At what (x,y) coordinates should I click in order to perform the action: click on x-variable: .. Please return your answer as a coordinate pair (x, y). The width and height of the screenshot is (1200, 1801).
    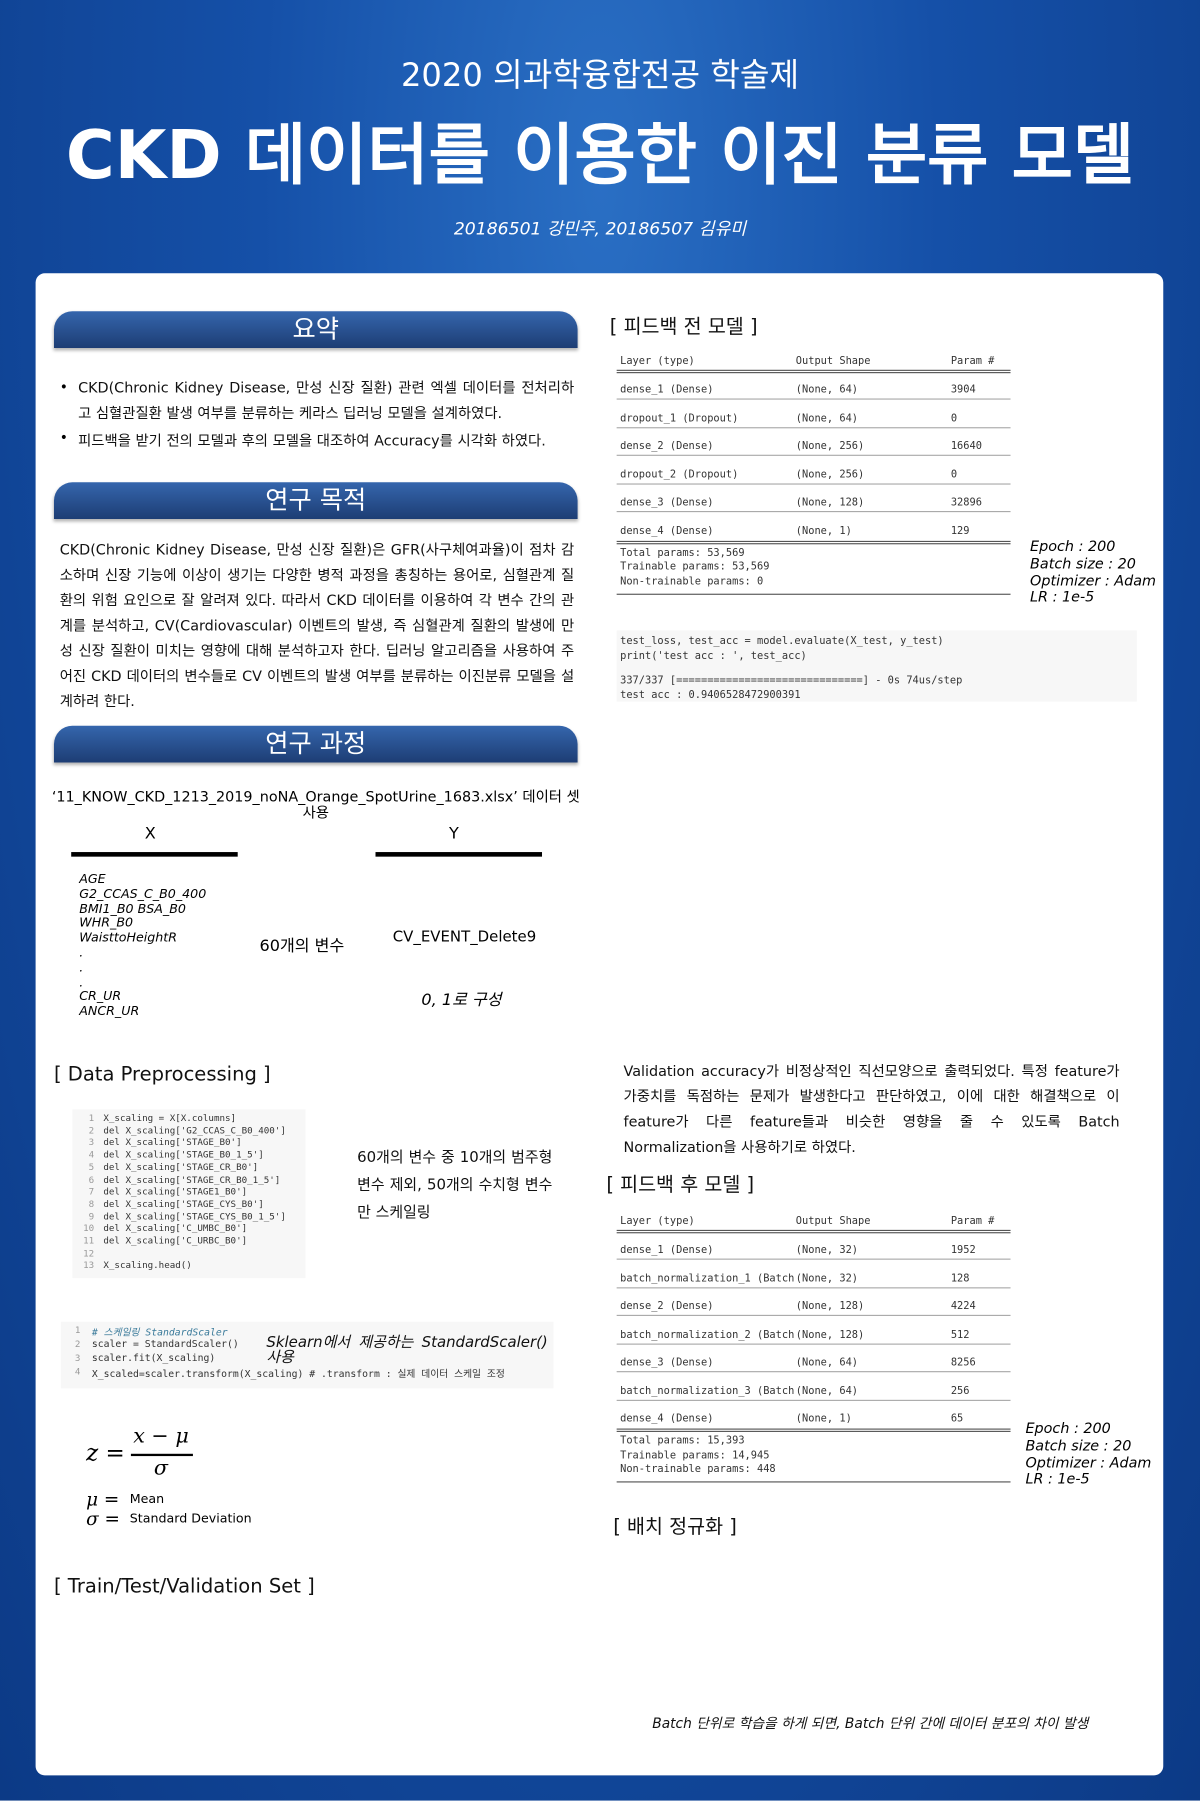
    Looking at the image, I should click on (81, 982).